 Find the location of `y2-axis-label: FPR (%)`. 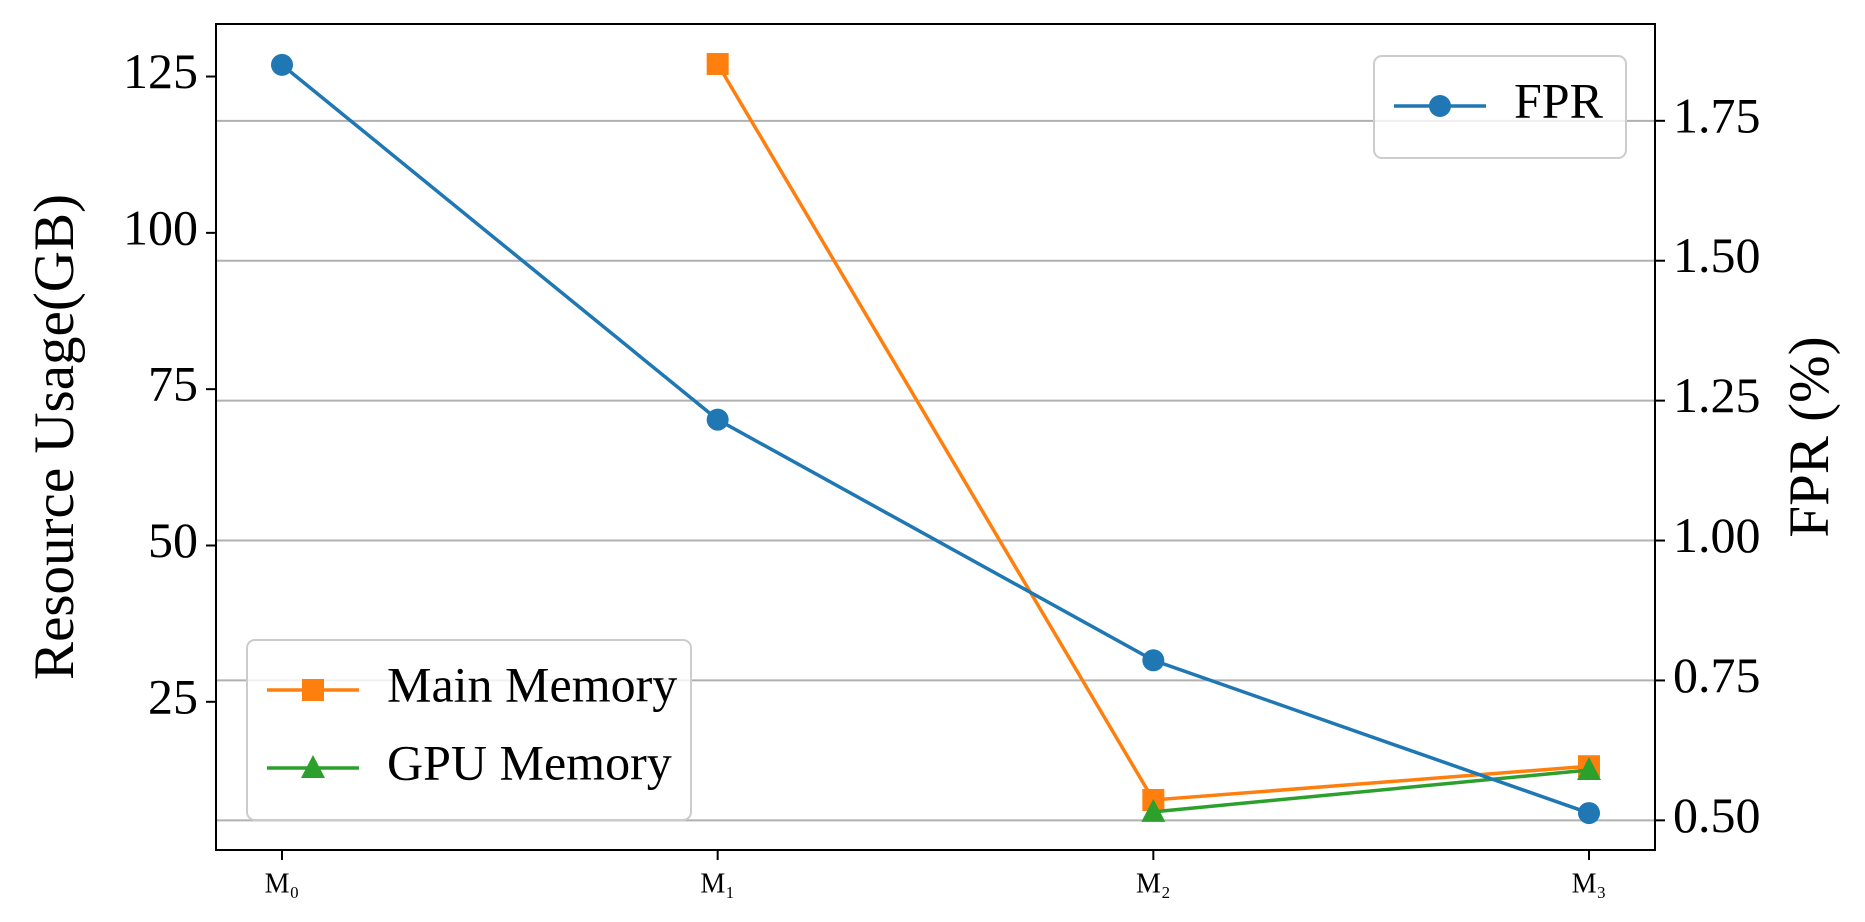

y2-axis-label: FPR (%) is located at coordinates (1809, 436).